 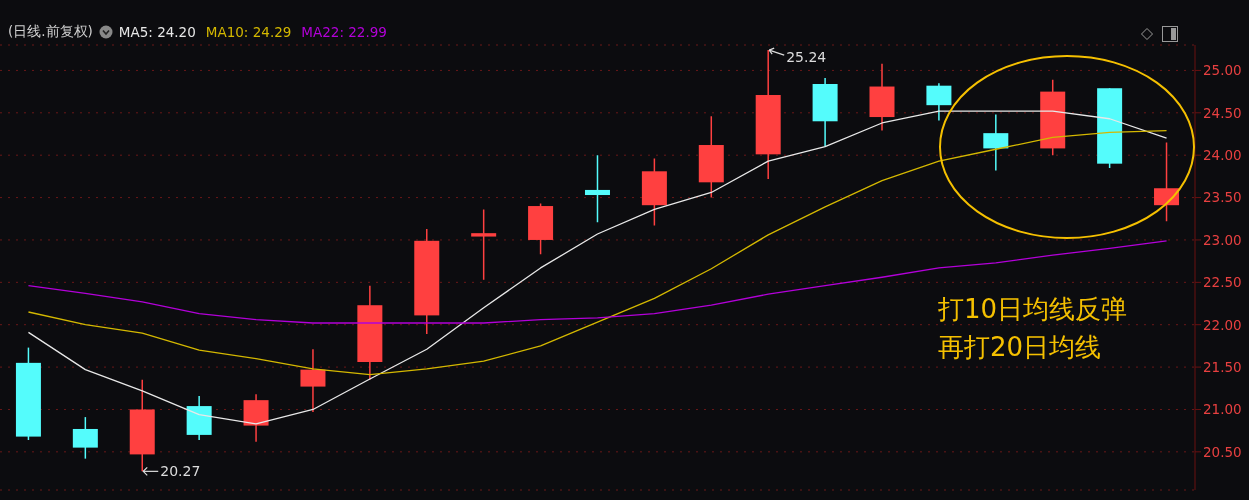 I want to click on y-tick-label: 25.00, so click(x=1222, y=70).